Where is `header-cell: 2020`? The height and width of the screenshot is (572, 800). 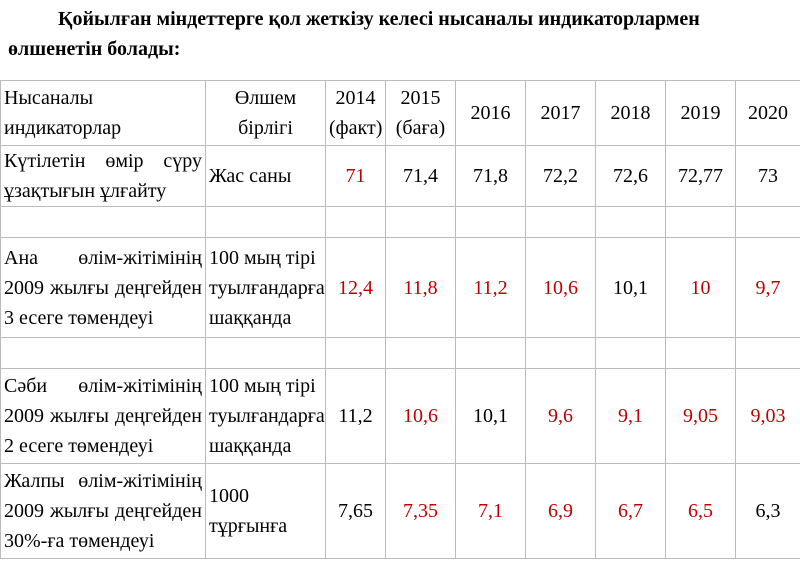 header-cell: 2020 is located at coordinates (767, 113).